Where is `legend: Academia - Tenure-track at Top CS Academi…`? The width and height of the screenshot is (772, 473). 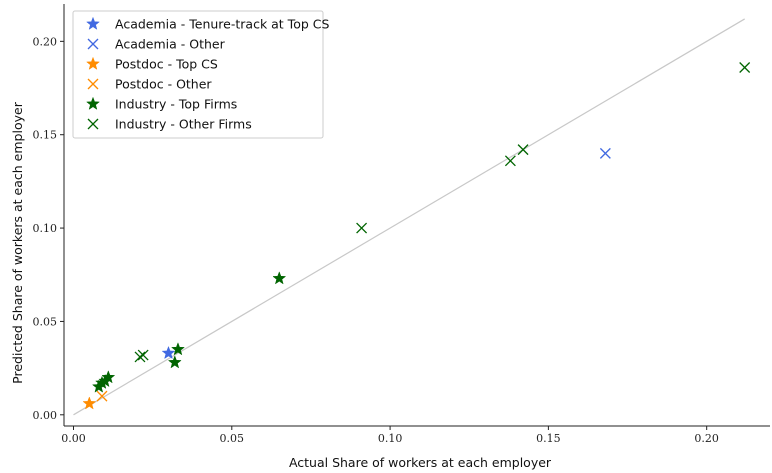
legend: Academia - Tenure-track at Top CS Academi… is located at coordinates (200, 74).